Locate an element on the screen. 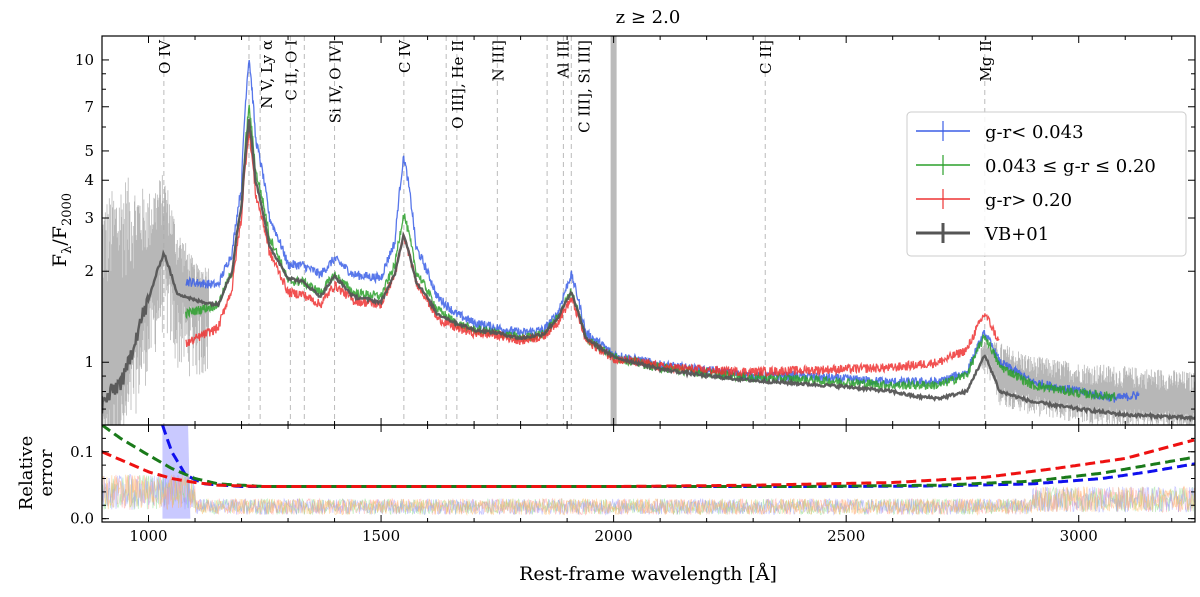  emission-line-label: C II, O I is located at coordinates (291, 70).